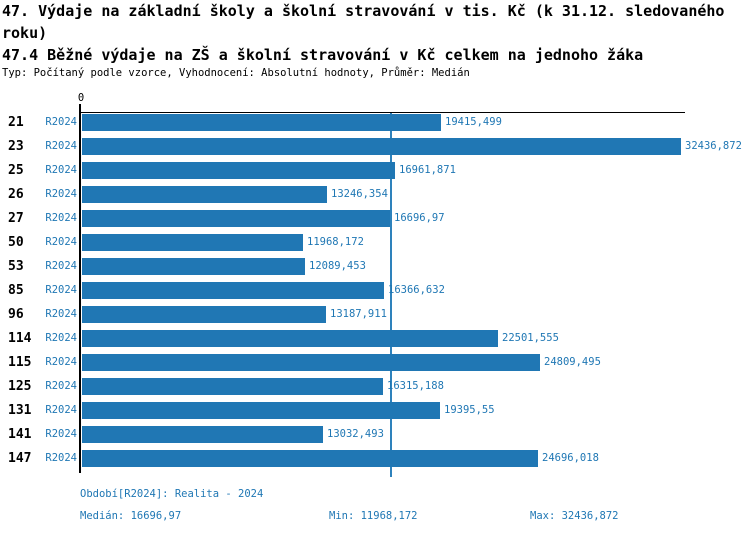 The width and height of the screenshot is (750, 534). I want to click on bar-value-label: 19415,499, so click(473, 122).